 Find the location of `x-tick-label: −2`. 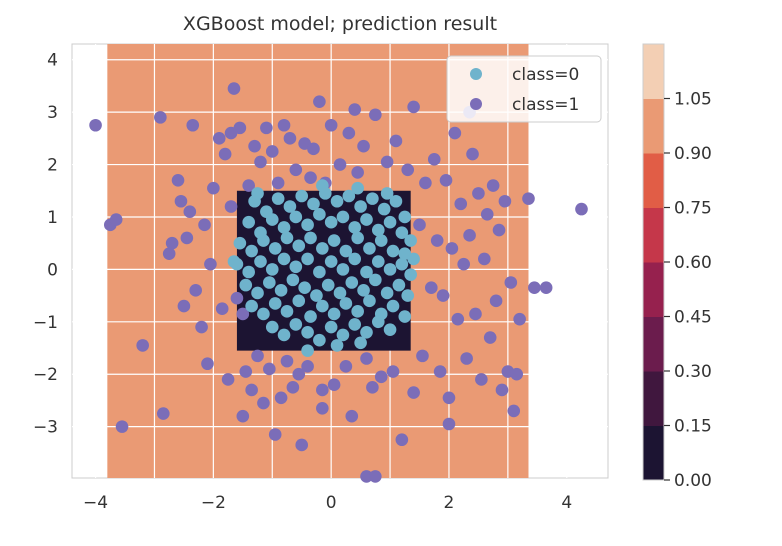

x-tick-label: −2 is located at coordinates (213, 503).